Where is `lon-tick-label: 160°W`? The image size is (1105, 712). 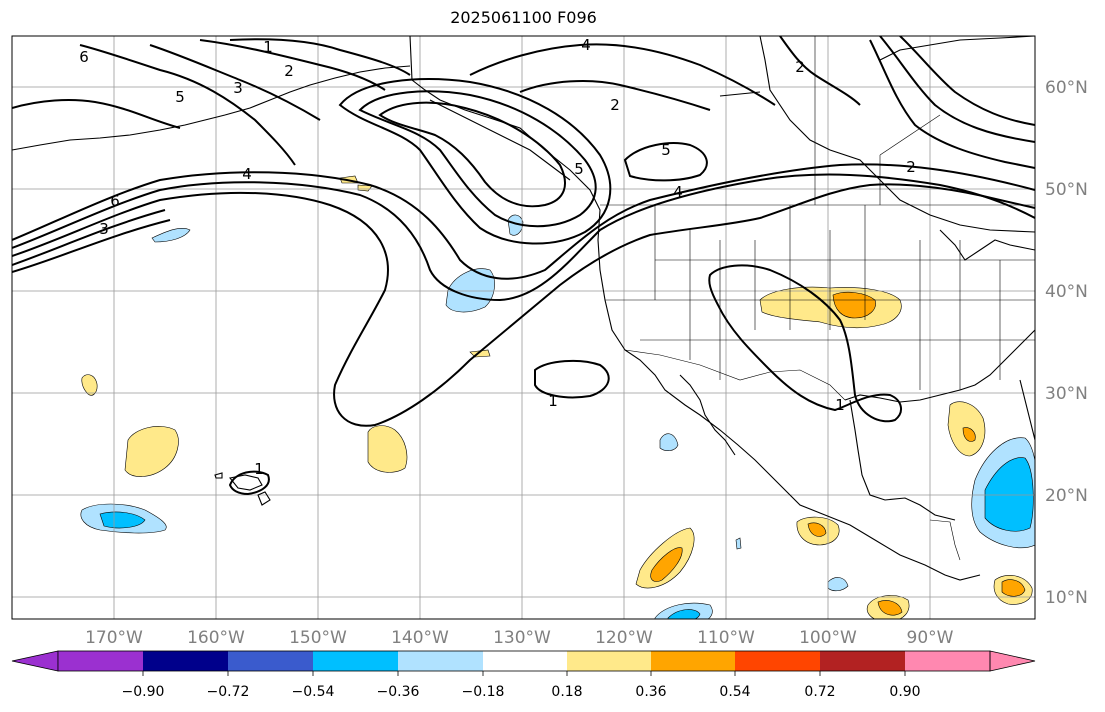
lon-tick-label: 160°W is located at coordinates (216, 638).